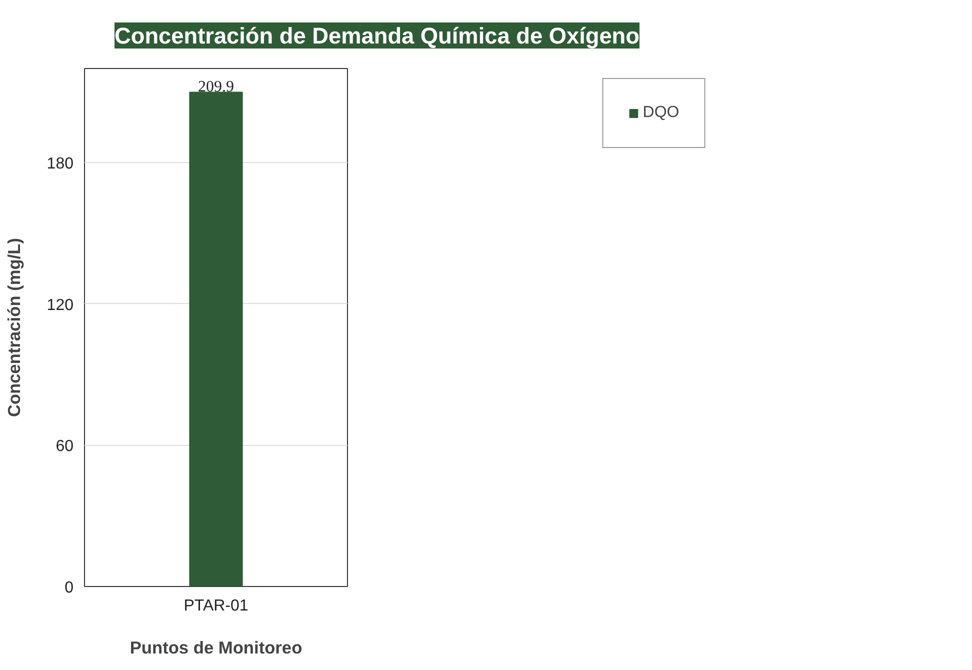  Describe the element at coordinates (216, 87) in the screenshot. I see `data-label: 209.9` at that location.